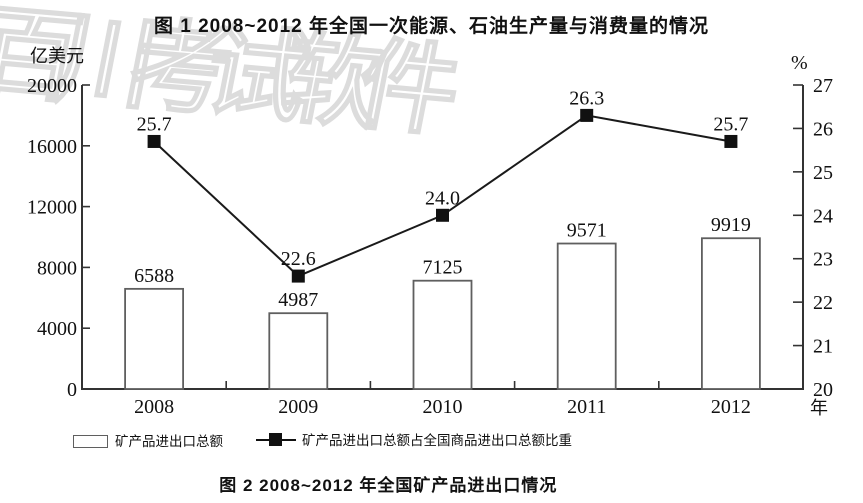 The height and width of the screenshot is (503, 863). I want to click on bar-value-label-2008: 6588, so click(154, 276).